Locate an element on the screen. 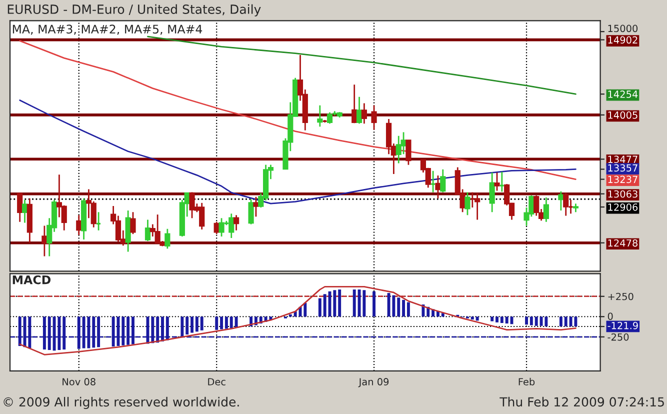  y-tick-label: -250 is located at coordinates (618, 337).